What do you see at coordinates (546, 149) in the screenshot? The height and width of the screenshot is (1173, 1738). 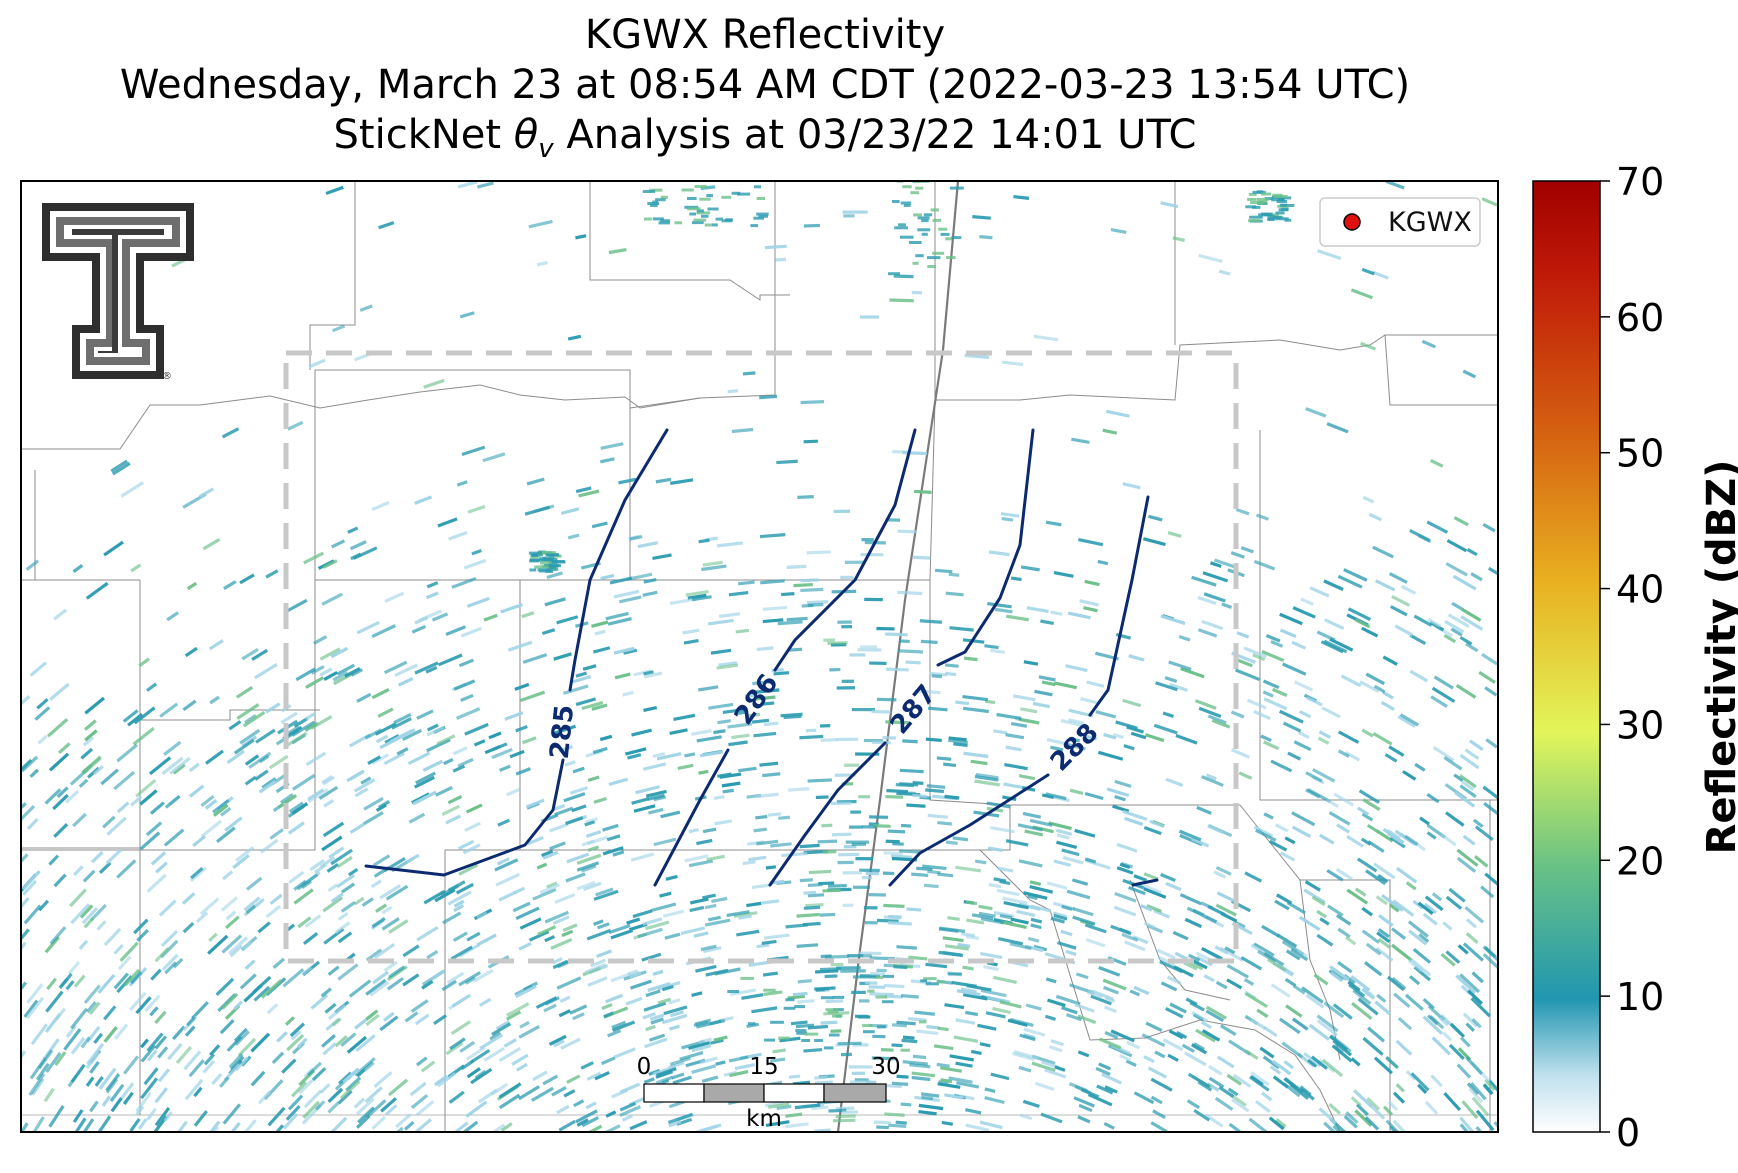 I see `theta-subscript: v` at bounding box center [546, 149].